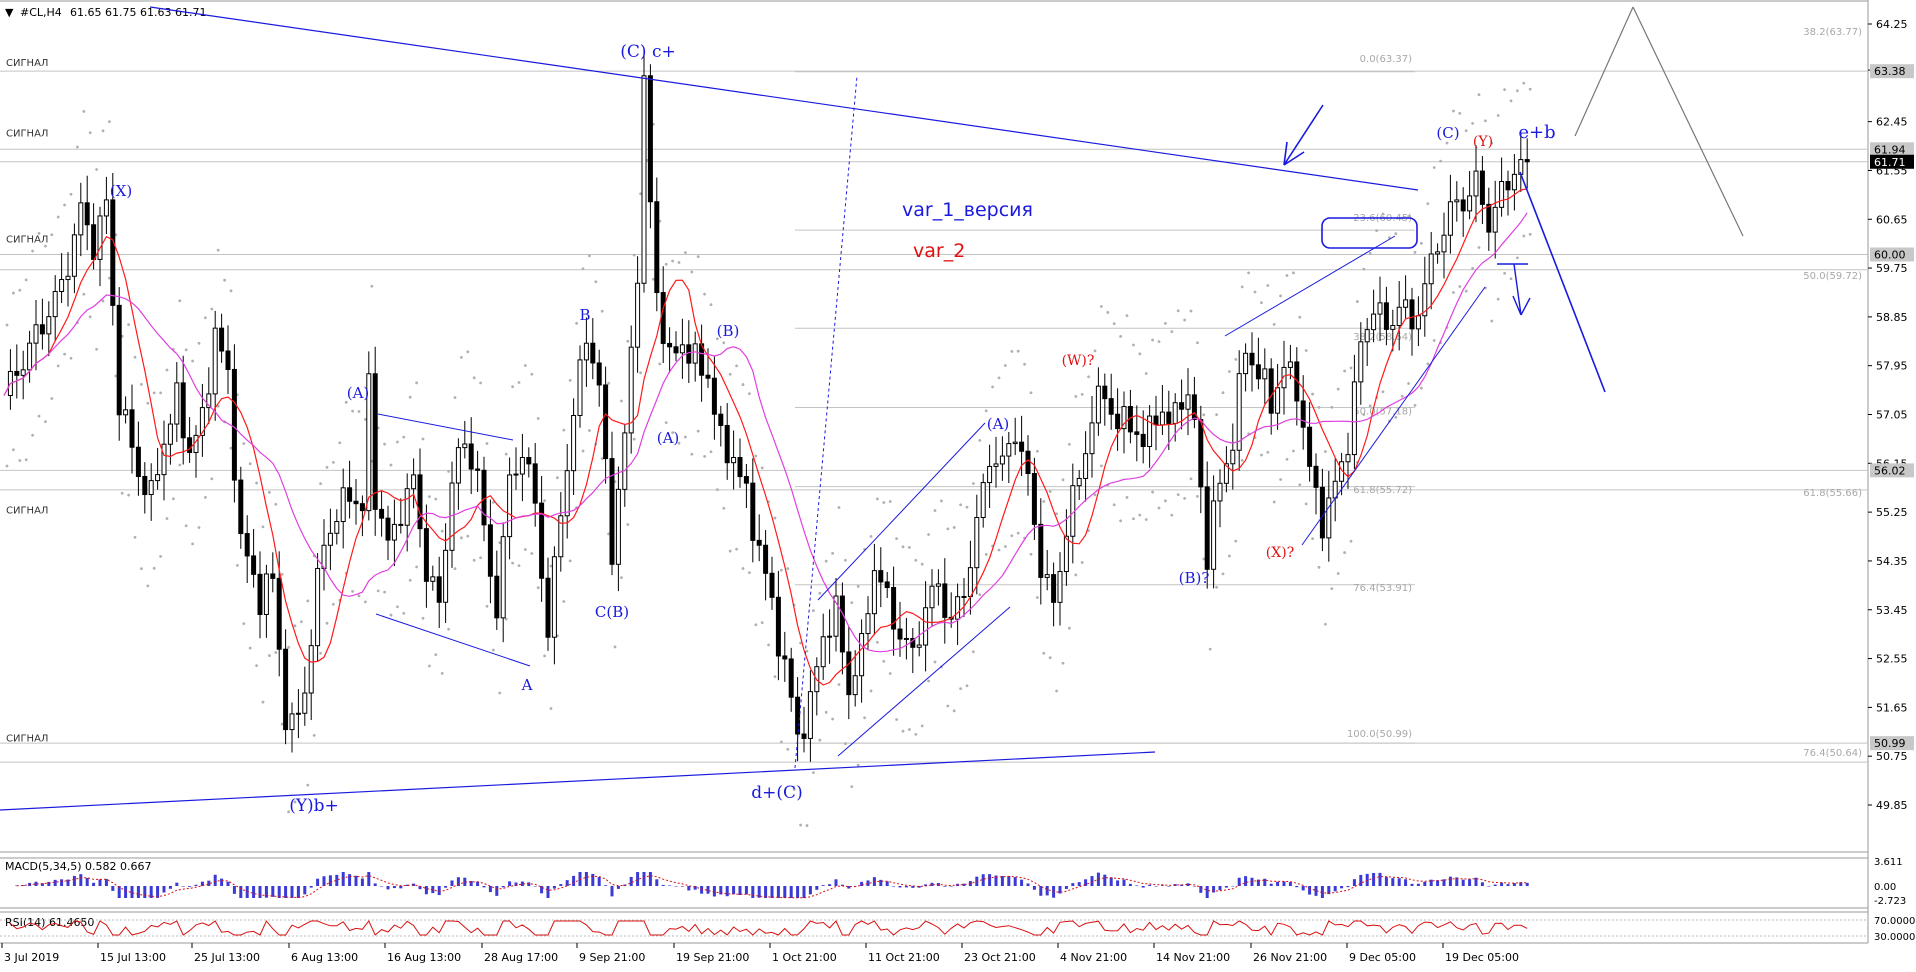 The image size is (1916, 972). What do you see at coordinates (1483, 142) in the screenshot?
I see `wave-label: (Y)` at bounding box center [1483, 142].